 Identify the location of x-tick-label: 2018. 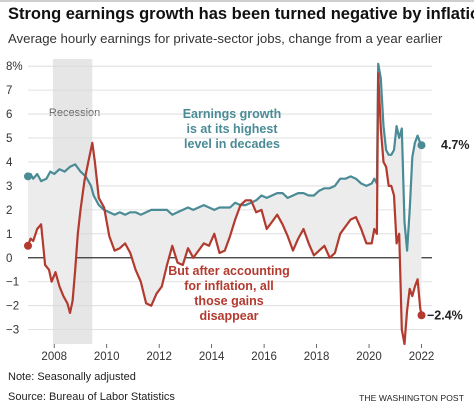
(317, 357).